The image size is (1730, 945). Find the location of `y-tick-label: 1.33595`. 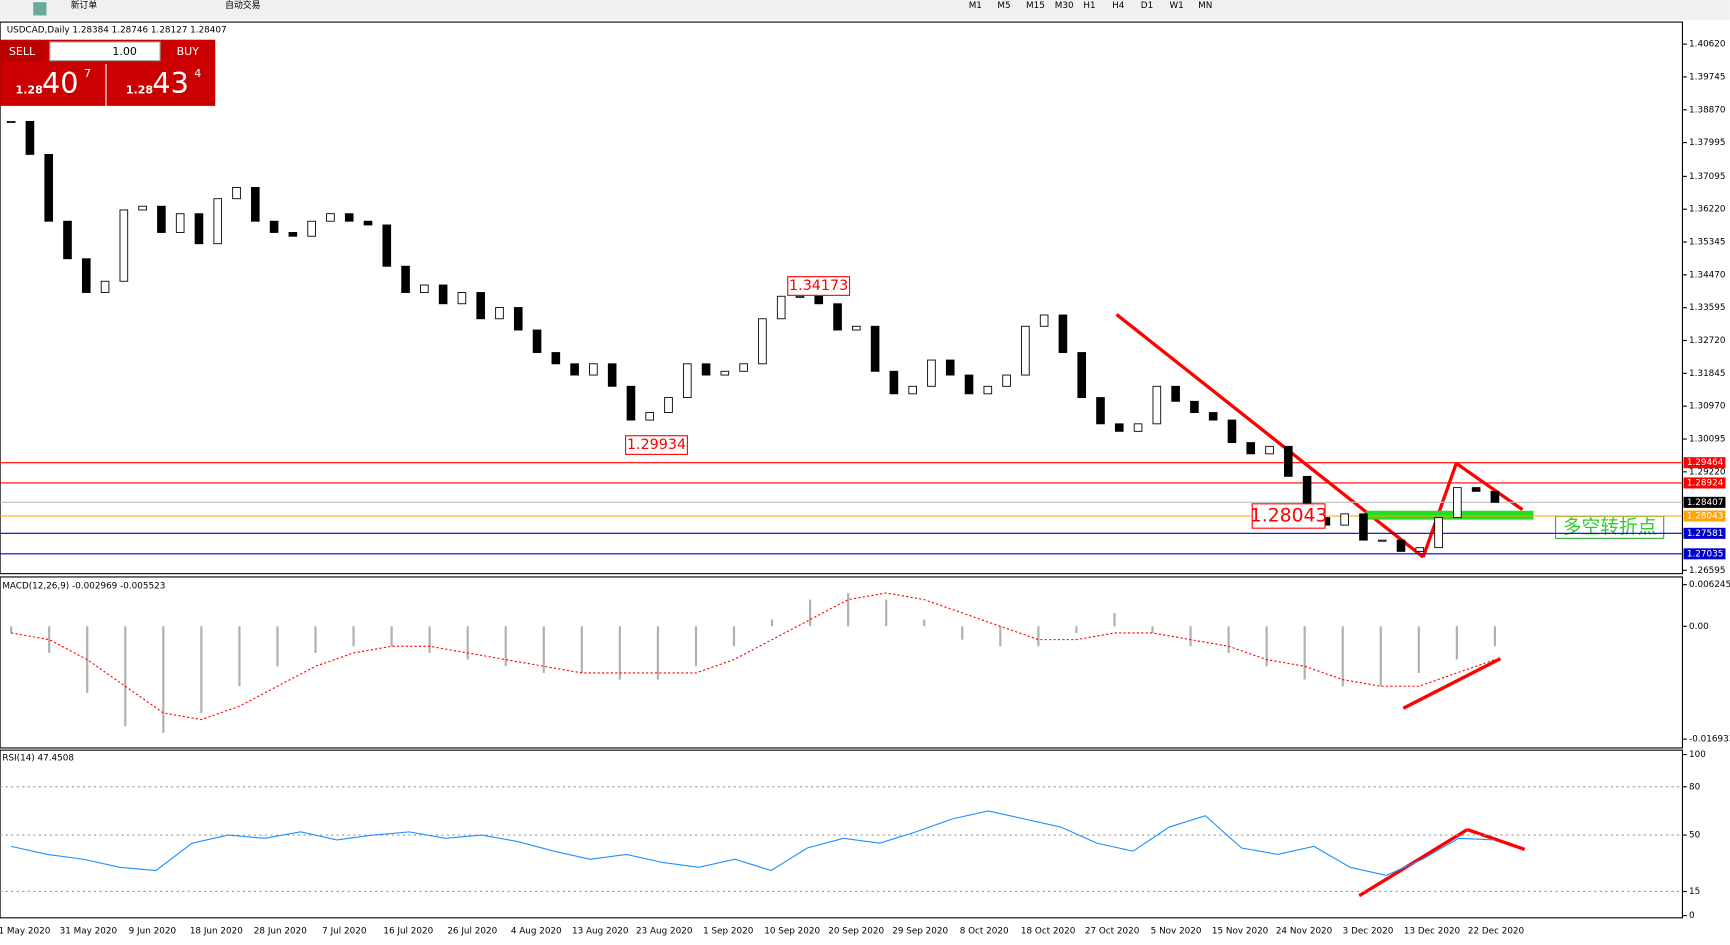

y-tick-label: 1.33595 is located at coordinates (1707, 308).